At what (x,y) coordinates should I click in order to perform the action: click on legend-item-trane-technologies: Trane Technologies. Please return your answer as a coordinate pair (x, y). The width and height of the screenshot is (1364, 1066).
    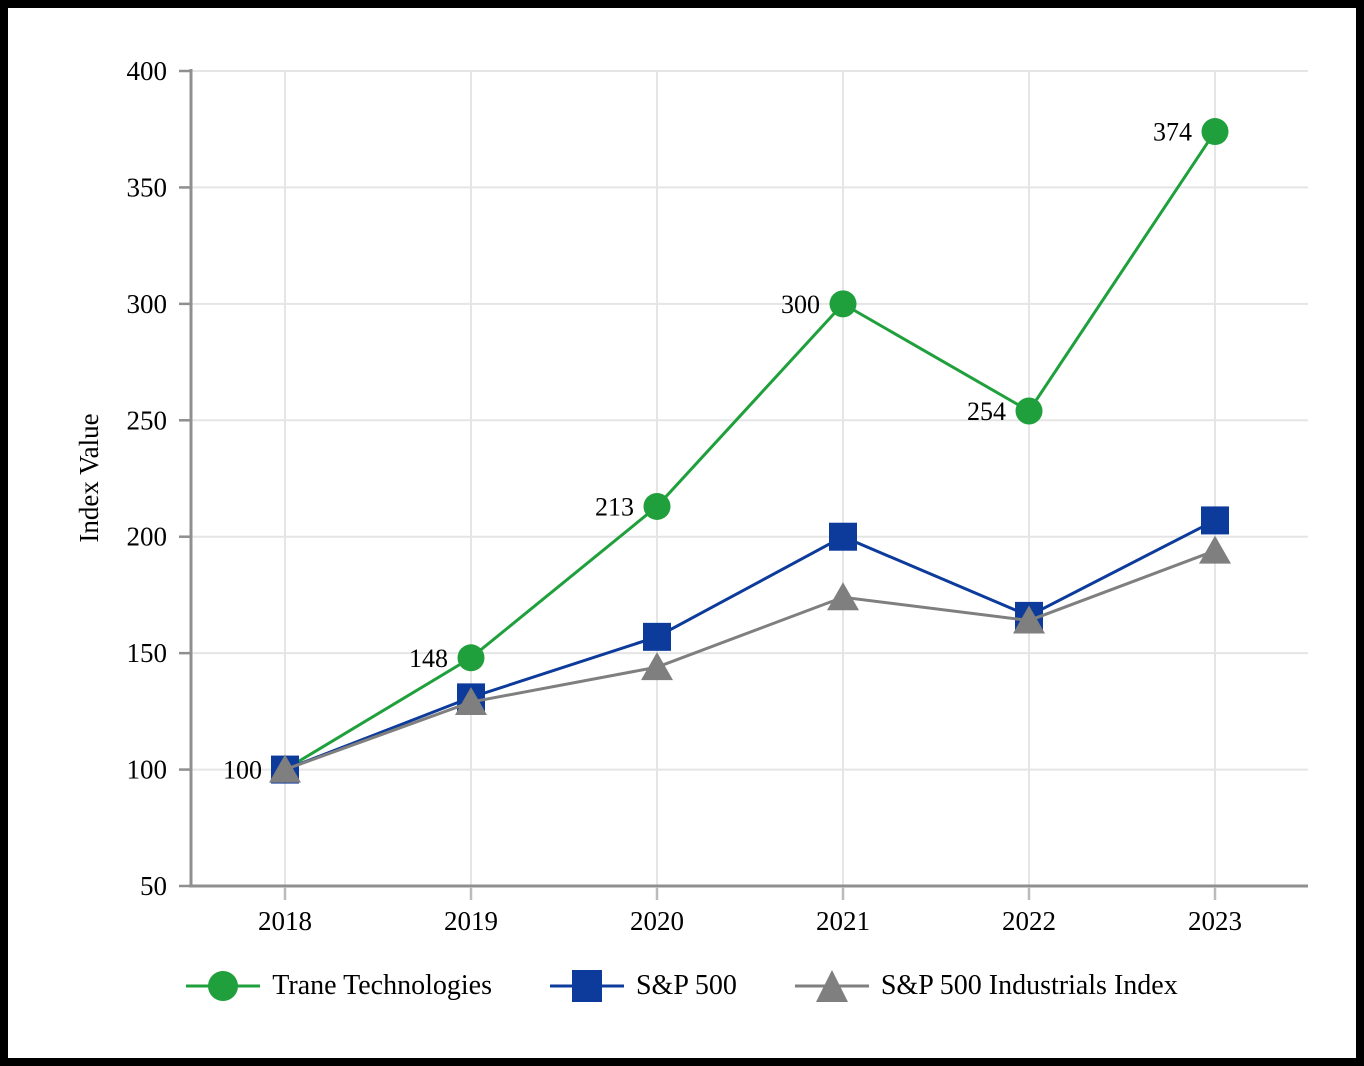
    Looking at the image, I should click on (339, 986).